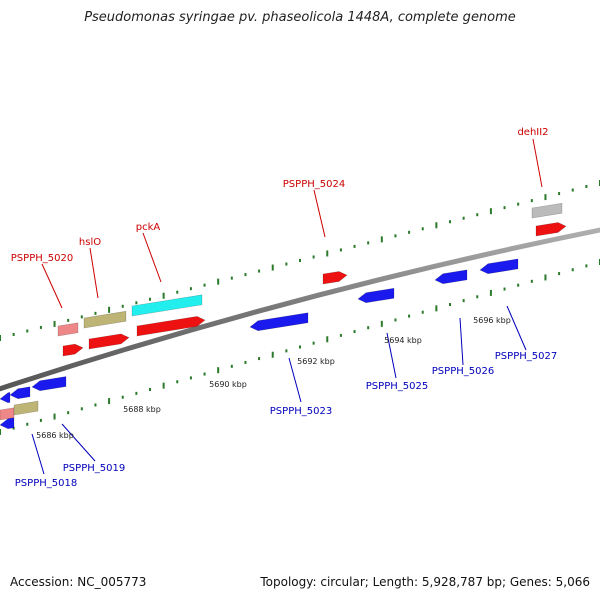  Describe the element at coordinates (397, 386) in the screenshot. I see `gene-label-reverse: PSPPH_5025` at that location.